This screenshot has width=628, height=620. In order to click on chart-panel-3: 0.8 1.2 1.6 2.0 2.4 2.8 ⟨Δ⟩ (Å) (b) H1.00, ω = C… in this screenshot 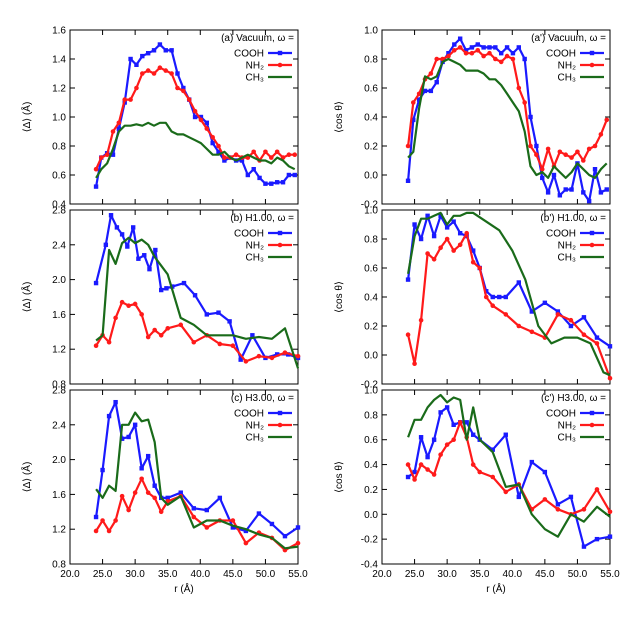, I will do `click(160, 298)`.